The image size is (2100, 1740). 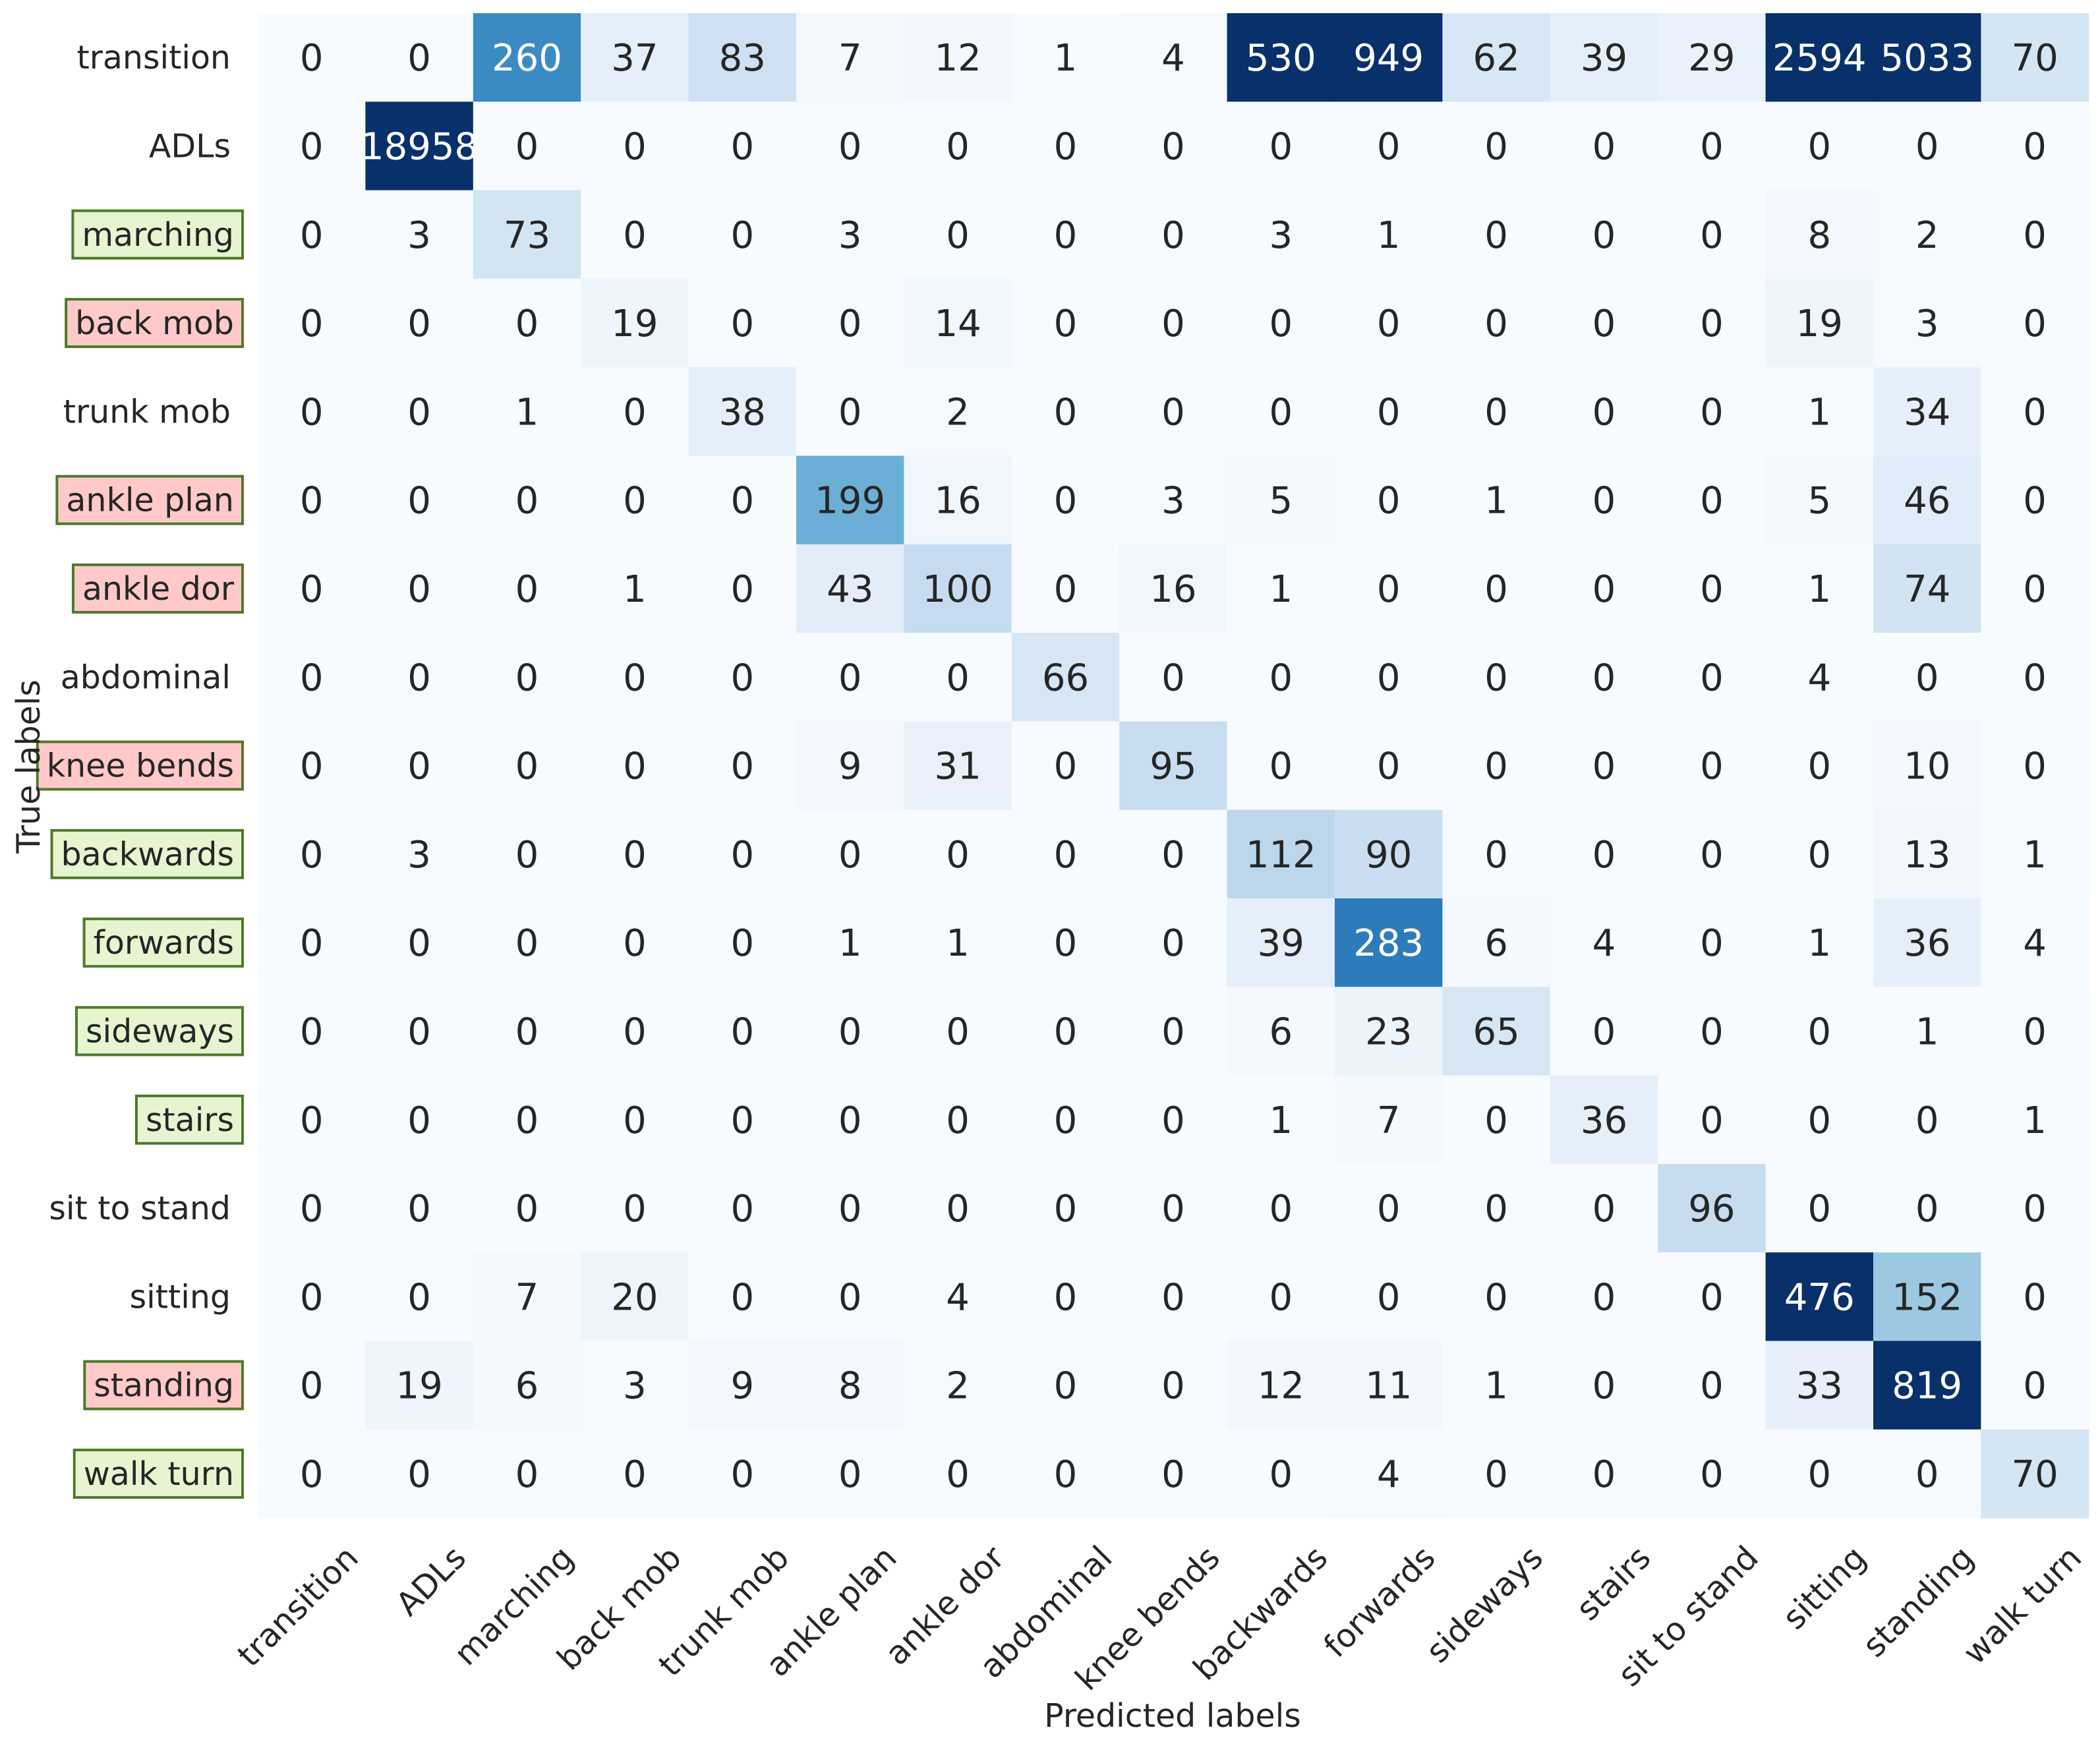 What do you see at coordinates (2022, 1605) in the screenshot?
I see `x-tick-label: walk turn` at bounding box center [2022, 1605].